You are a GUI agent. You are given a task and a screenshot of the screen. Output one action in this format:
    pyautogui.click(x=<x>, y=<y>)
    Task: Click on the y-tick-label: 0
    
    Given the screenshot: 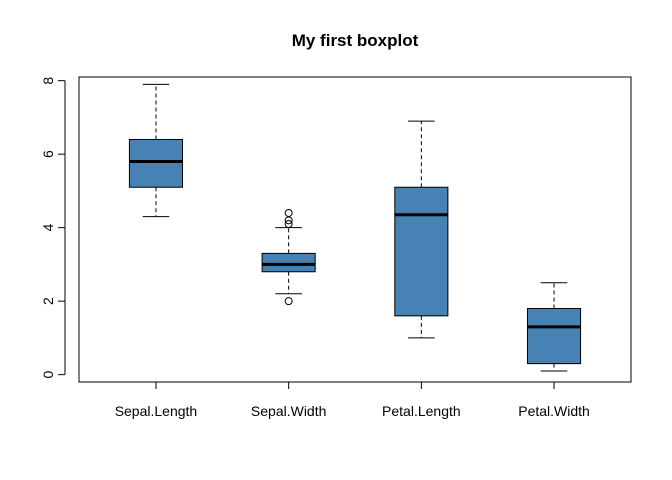 What is the action you would take?
    pyautogui.click(x=48, y=375)
    